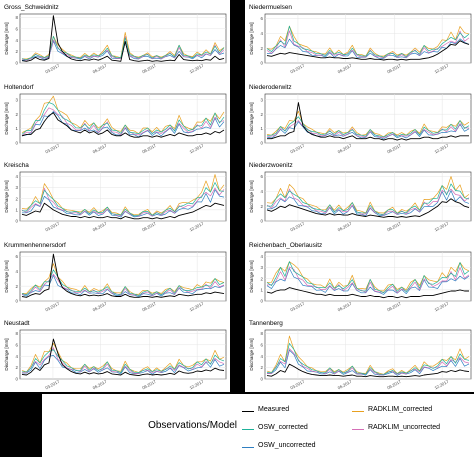 This screenshot has height=457, width=474. What do you see at coordinates (17, 323) in the screenshot?
I see `panel-title: Neustadt` at bounding box center [17, 323].